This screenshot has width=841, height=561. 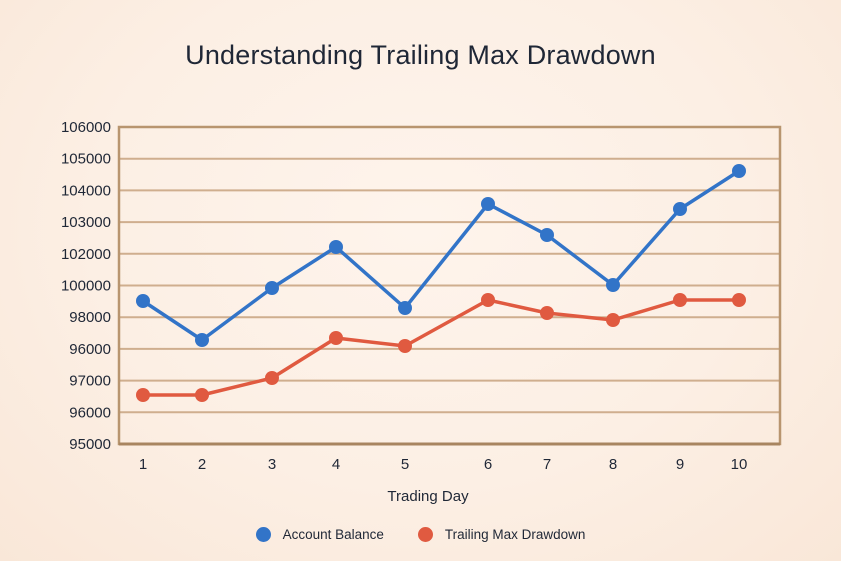 I want to click on blue-dot-icon, so click(x=263, y=534).